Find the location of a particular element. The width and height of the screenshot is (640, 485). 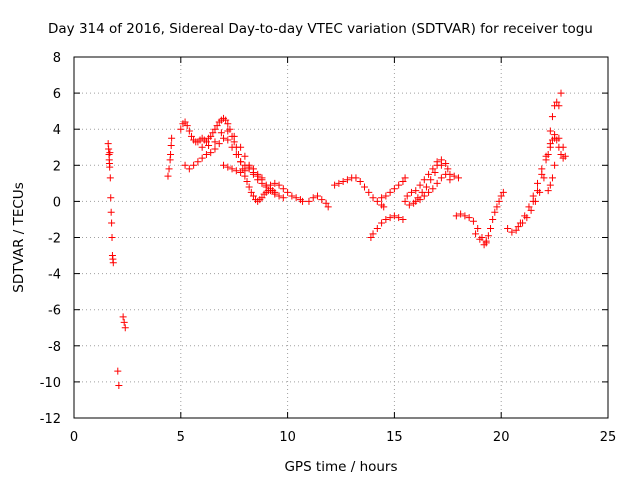

y-tick-label: -6 is located at coordinates (54, 311).